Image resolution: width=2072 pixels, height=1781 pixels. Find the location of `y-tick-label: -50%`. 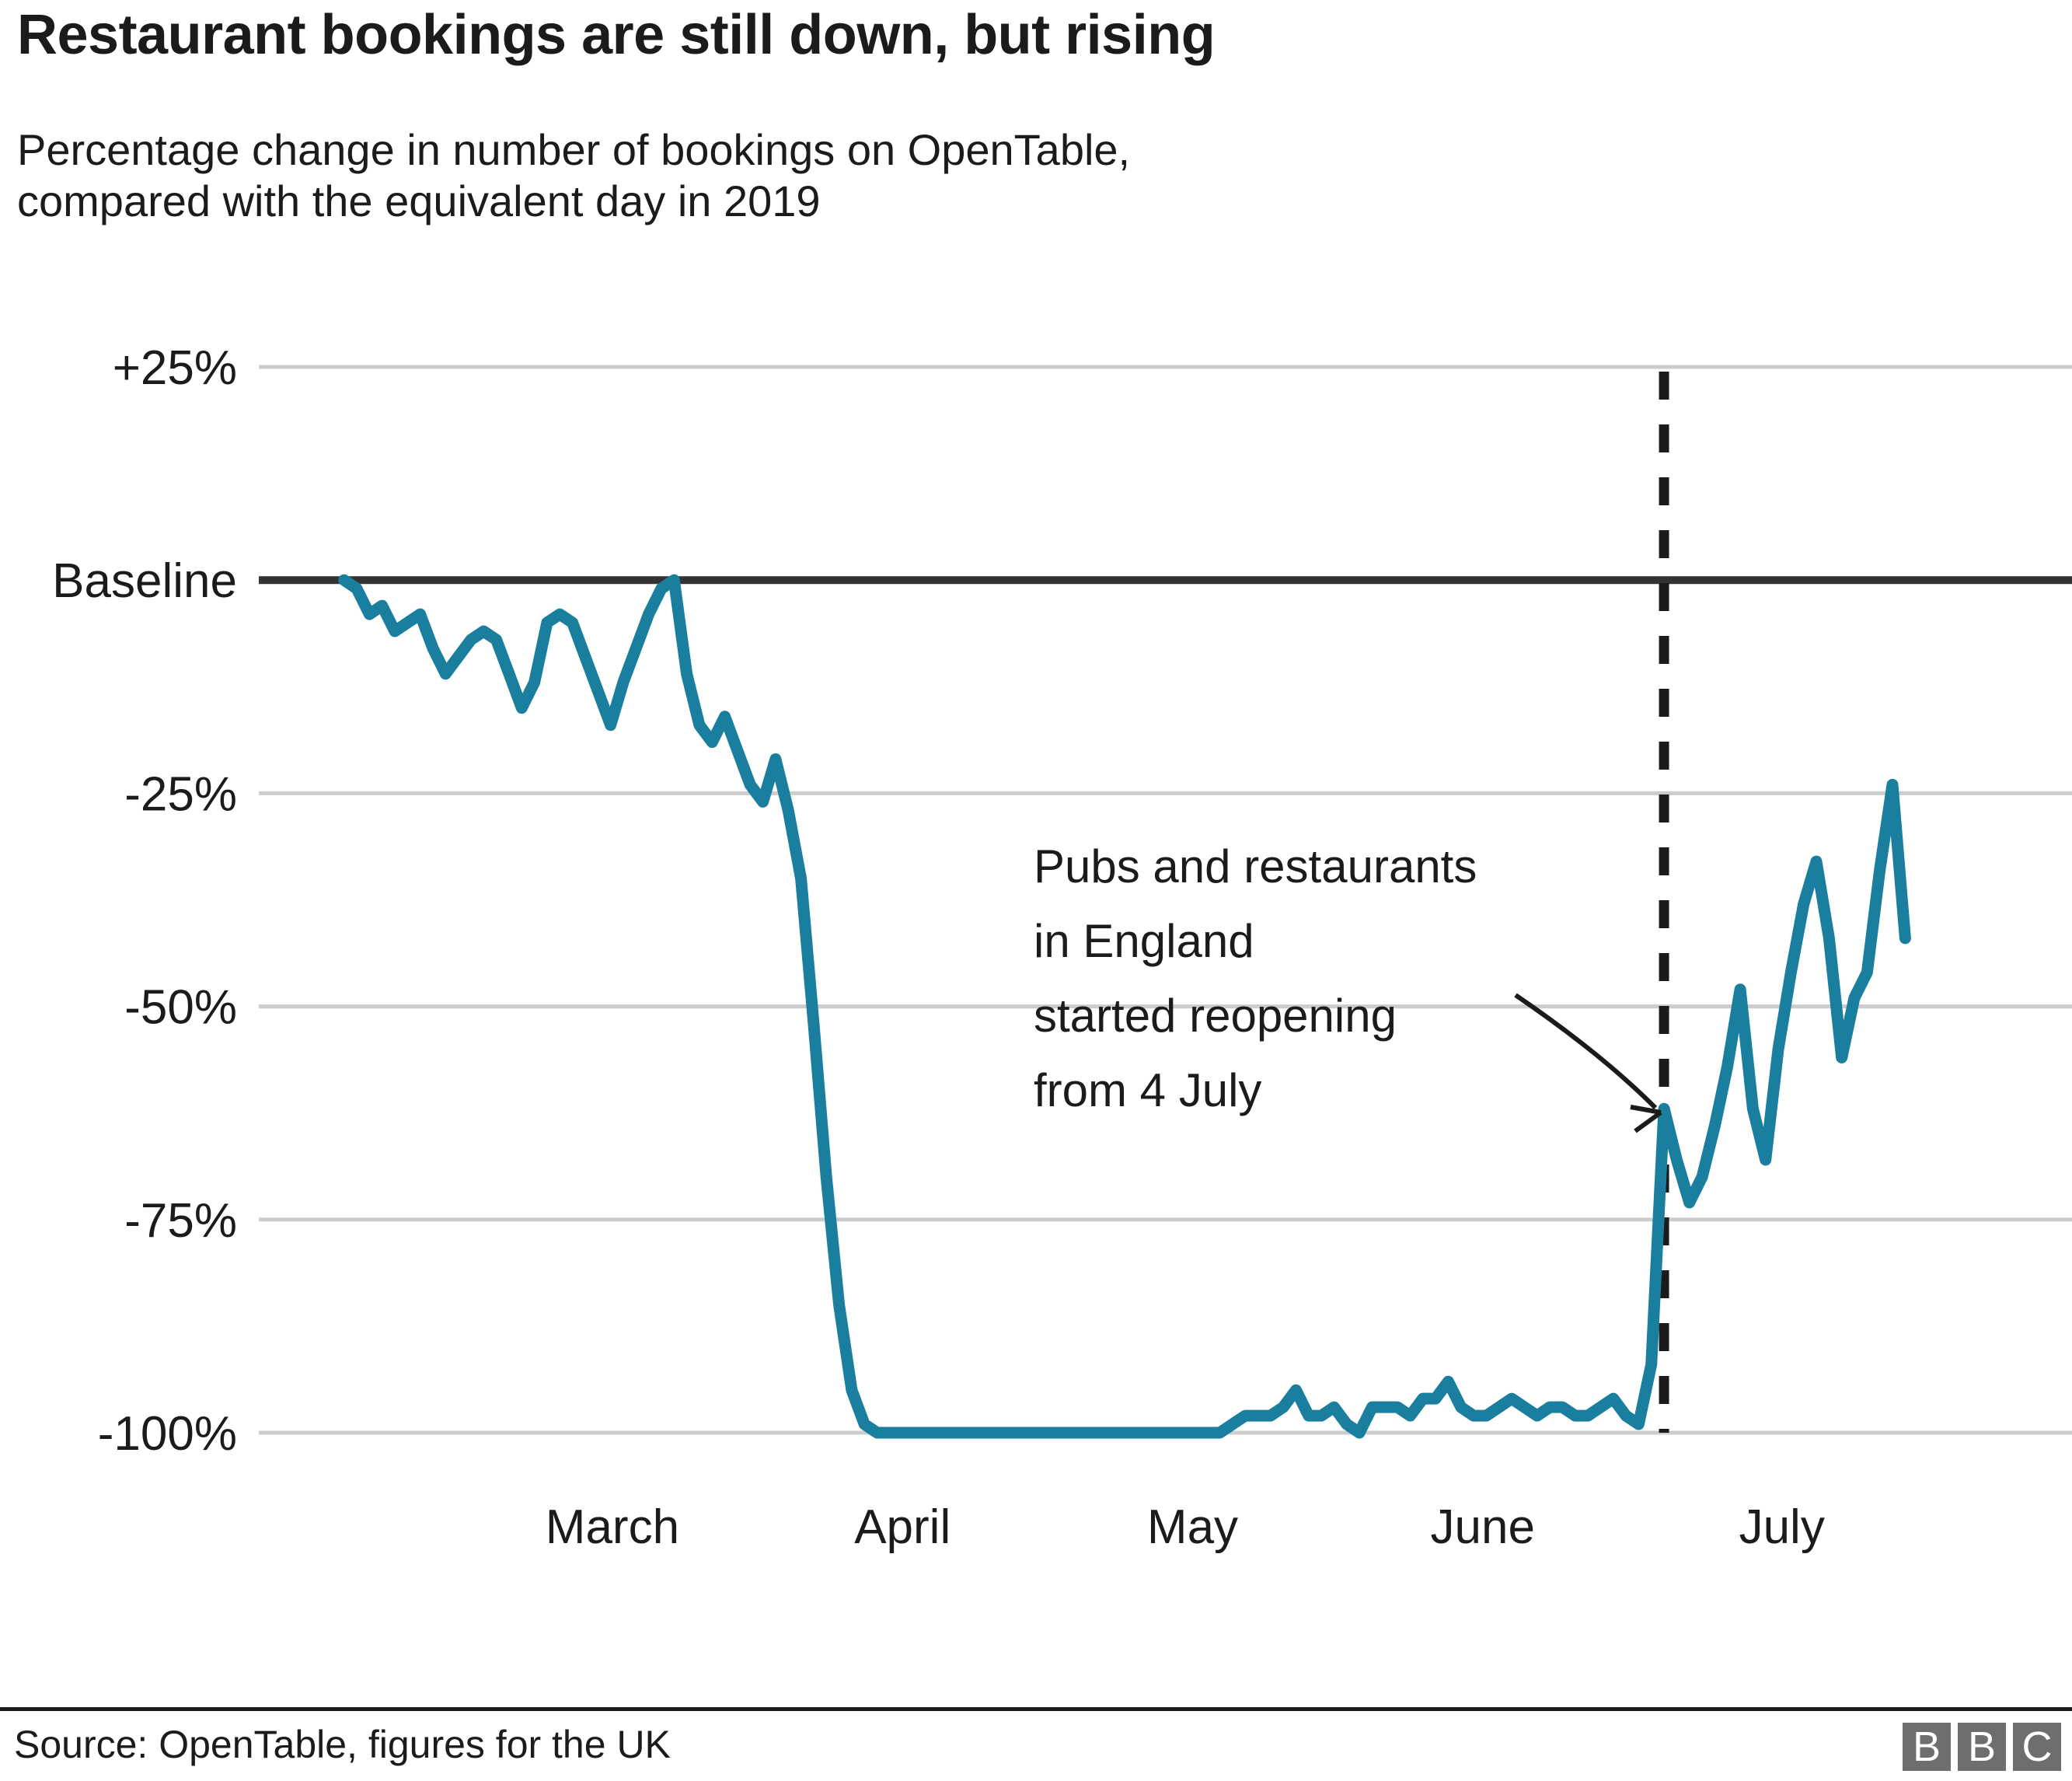

y-tick-label: -50% is located at coordinates (180, 1008).